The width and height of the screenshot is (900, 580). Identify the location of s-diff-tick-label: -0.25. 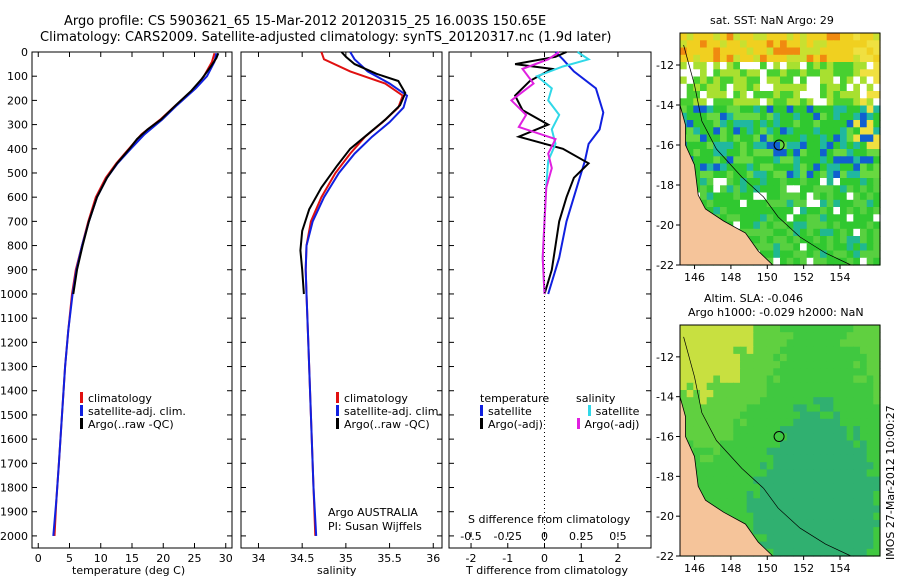
(508, 536).